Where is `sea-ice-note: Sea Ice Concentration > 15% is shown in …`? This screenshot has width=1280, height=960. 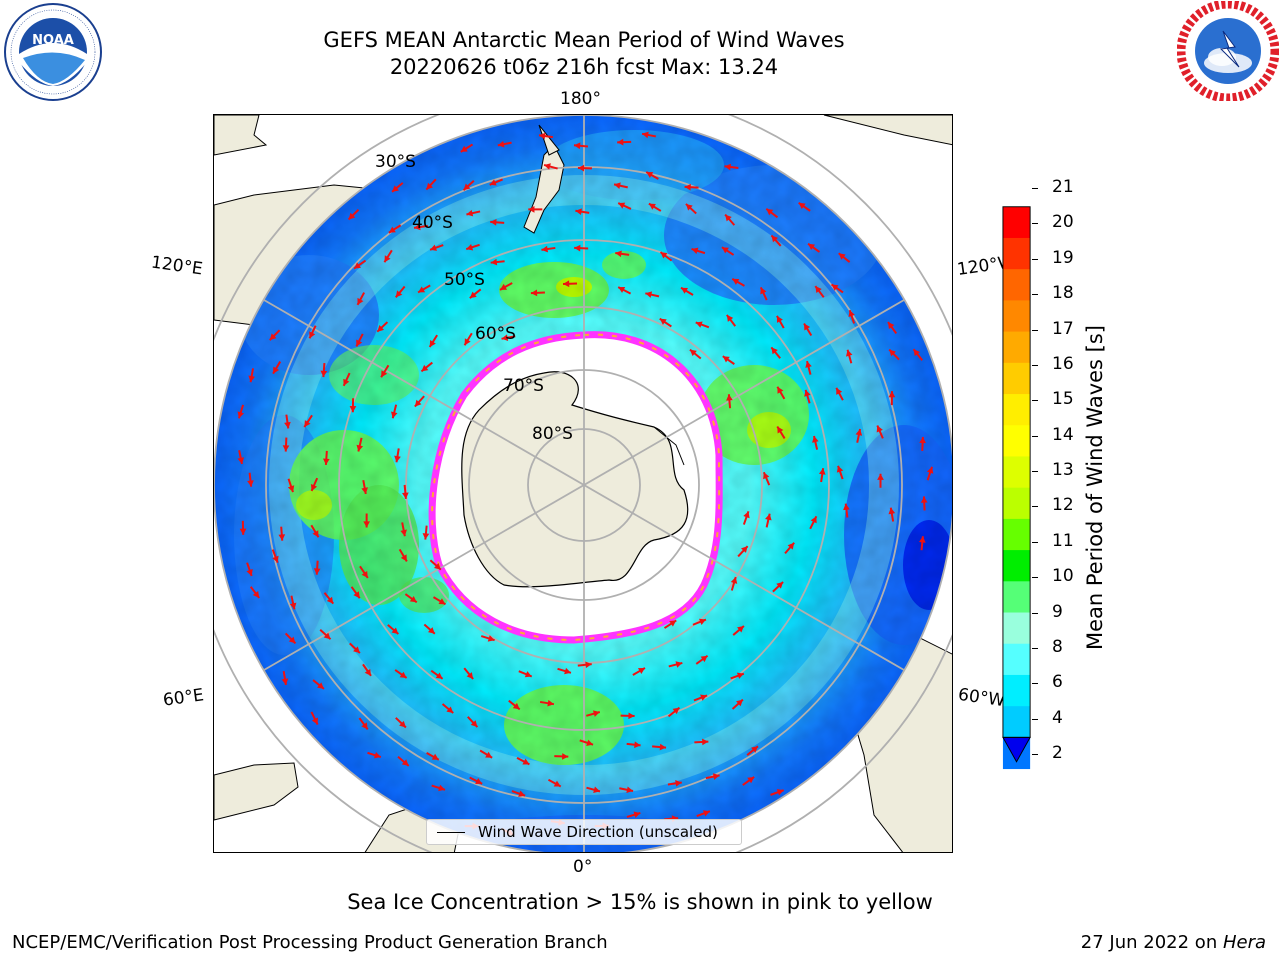 sea-ice-note: Sea Ice Concentration > 15% is shown in … is located at coordinates (640, 902).